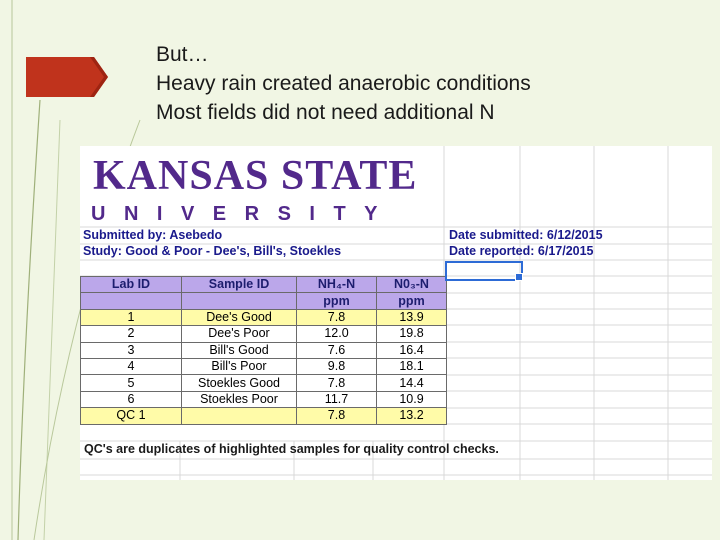  What do you see at coordinates (336, 399) in the screenshot?
I see `nh4-cell: 11.7` at bounding box center [336, 399].